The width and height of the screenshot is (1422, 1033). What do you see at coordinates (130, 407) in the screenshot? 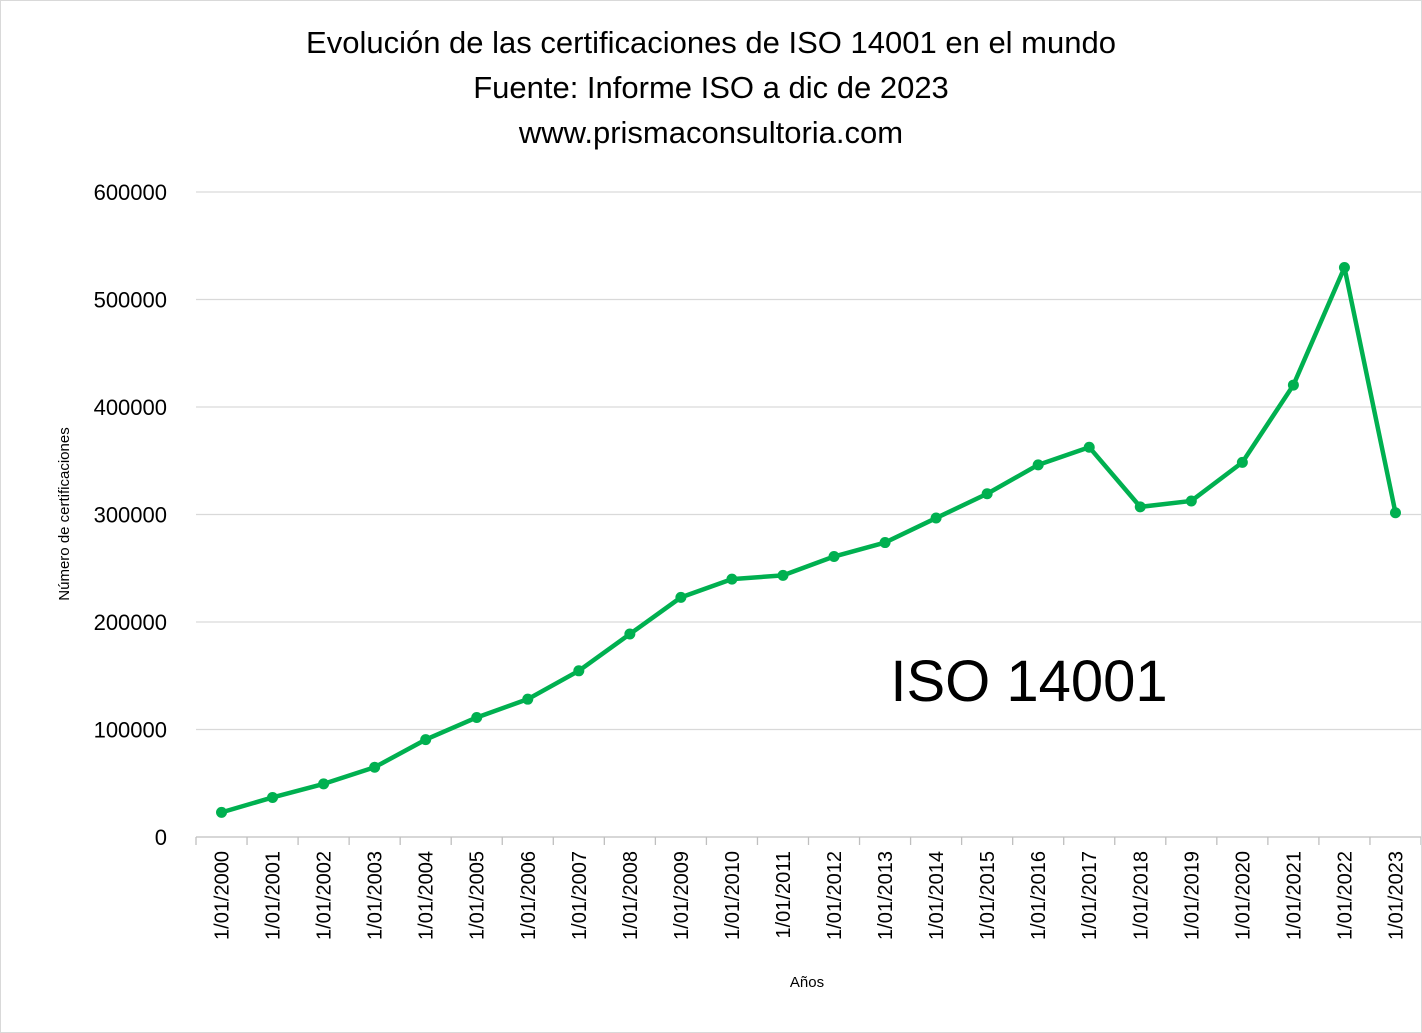
I see `y-tick-label: 400000` at bounding box center [130, 407].